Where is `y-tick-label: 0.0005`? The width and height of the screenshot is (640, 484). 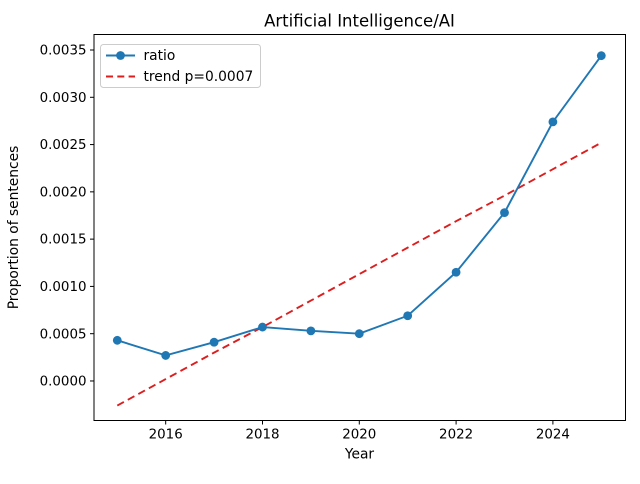
y-tick-label: 0.0005 is located at coordinates (63, 334).